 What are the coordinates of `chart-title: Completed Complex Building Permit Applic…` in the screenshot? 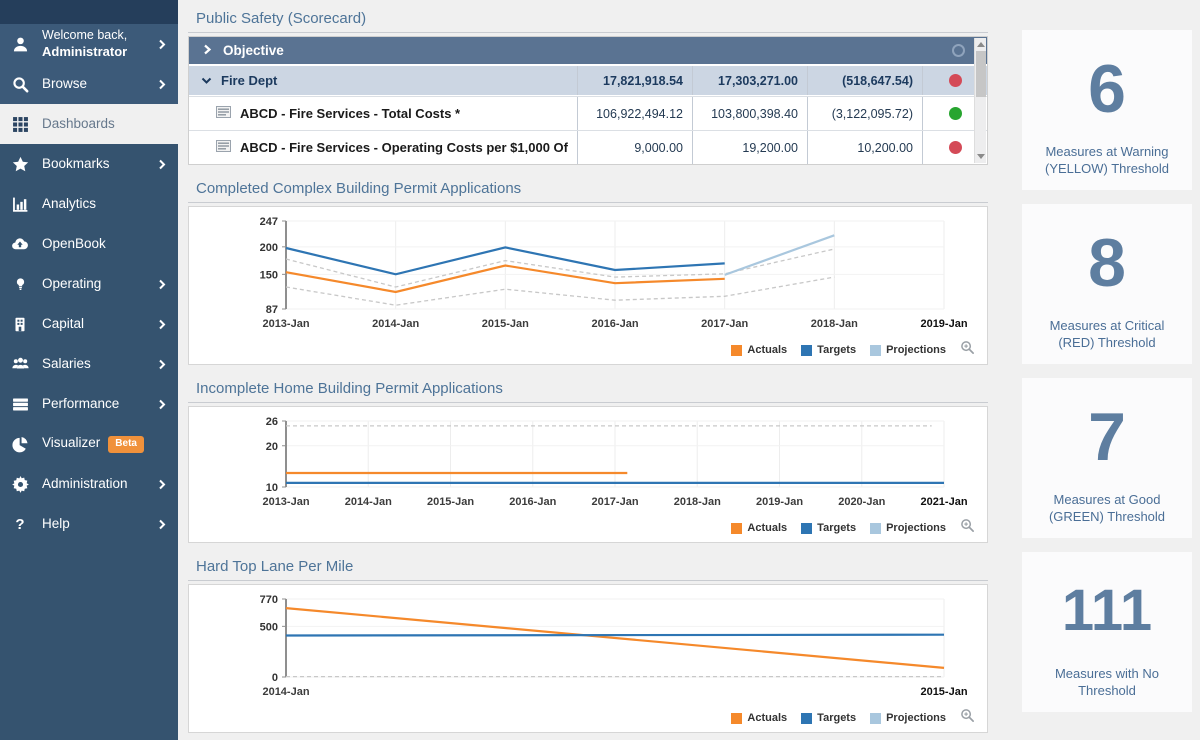 It's located at (588, 191).